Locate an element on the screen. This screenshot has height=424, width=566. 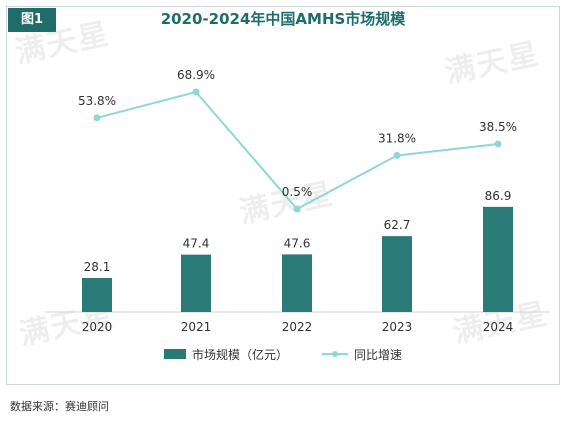
legend-item-line: 同比增速 is located at coordinates (362, 354).